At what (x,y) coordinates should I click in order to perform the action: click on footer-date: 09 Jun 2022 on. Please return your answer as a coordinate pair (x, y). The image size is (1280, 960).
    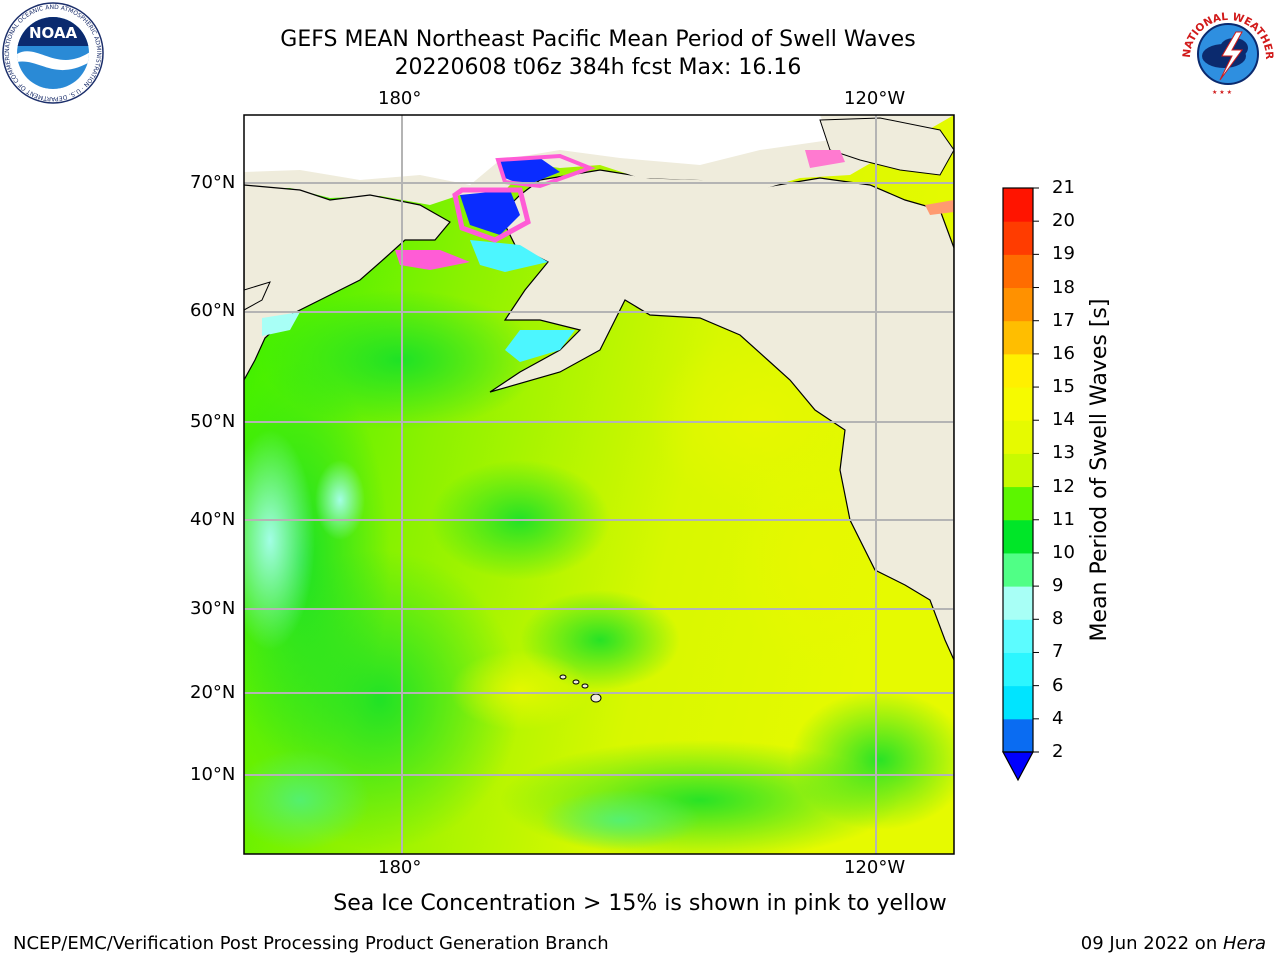
    Looking at the image, I should click on (1151, 943).